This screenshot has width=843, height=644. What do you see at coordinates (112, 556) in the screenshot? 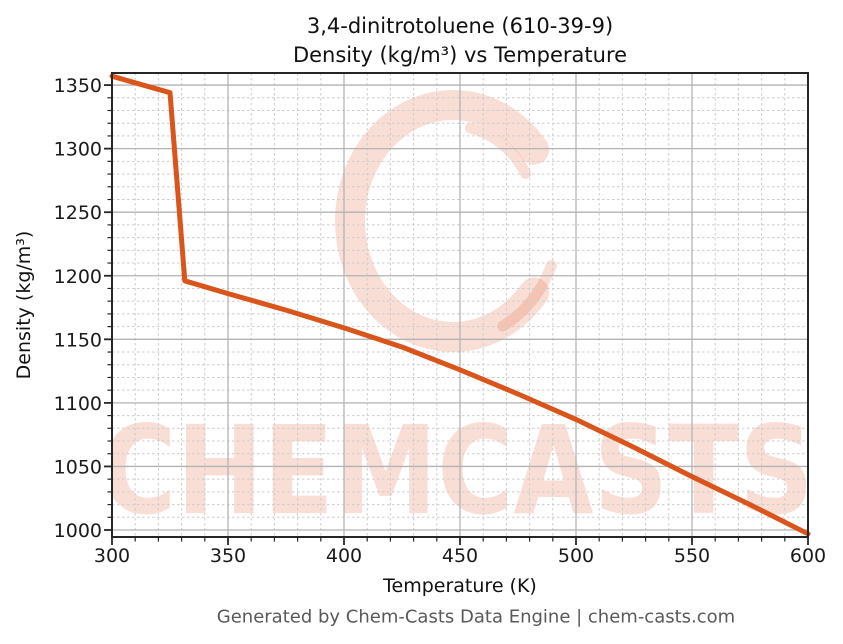
I see `x-tick-label: 300` at bounding box center [112, 556].